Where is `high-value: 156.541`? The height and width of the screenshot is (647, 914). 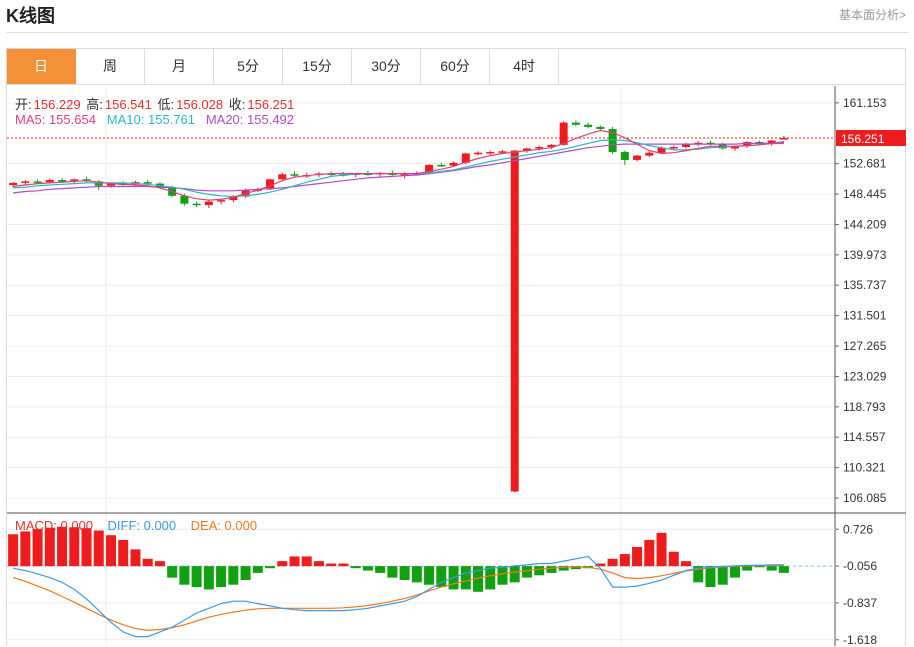
high-value: 156.541 is located at coordinates (128, 104).